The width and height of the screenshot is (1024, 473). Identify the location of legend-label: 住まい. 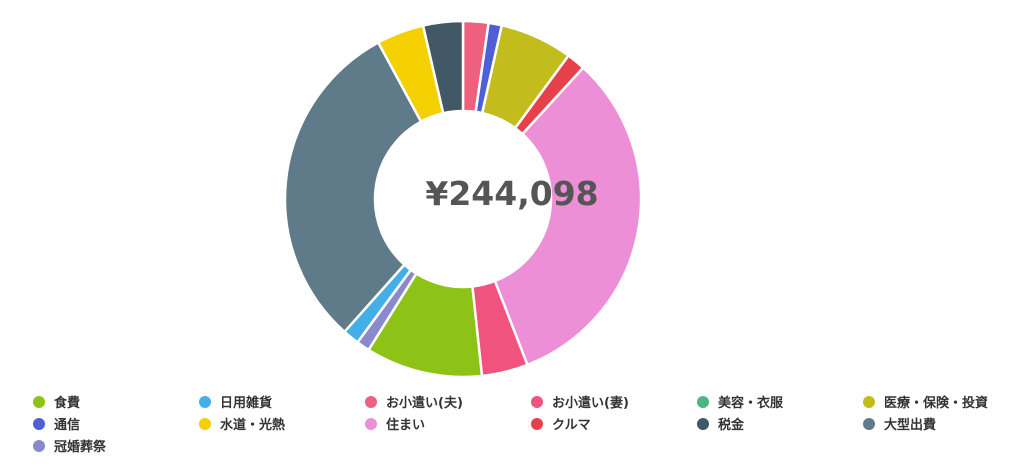
(406, 425).